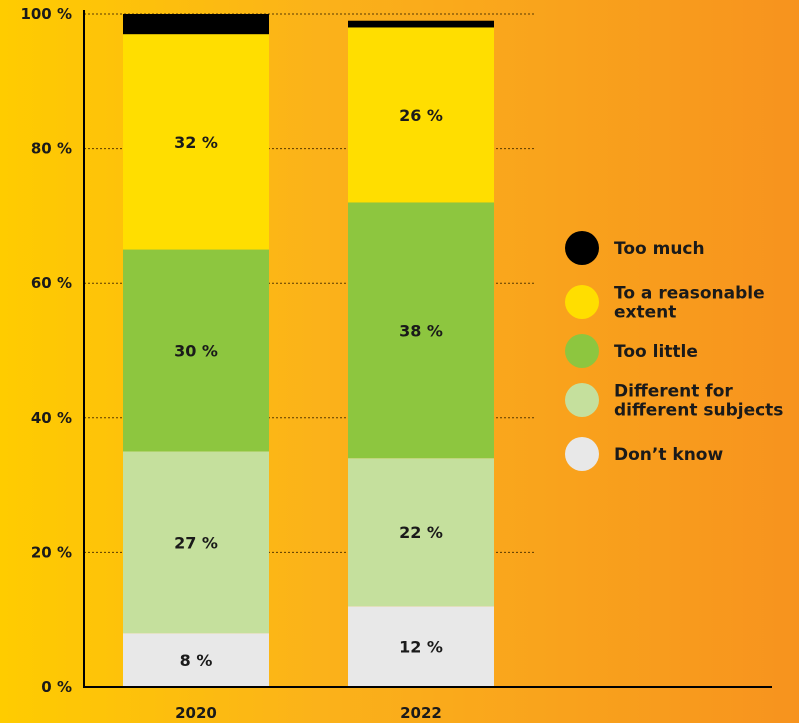  What do you see at coordinates (698, 411) in the screenshot?
I see `legend-label: different subjects` at bounding box center [698, 411].